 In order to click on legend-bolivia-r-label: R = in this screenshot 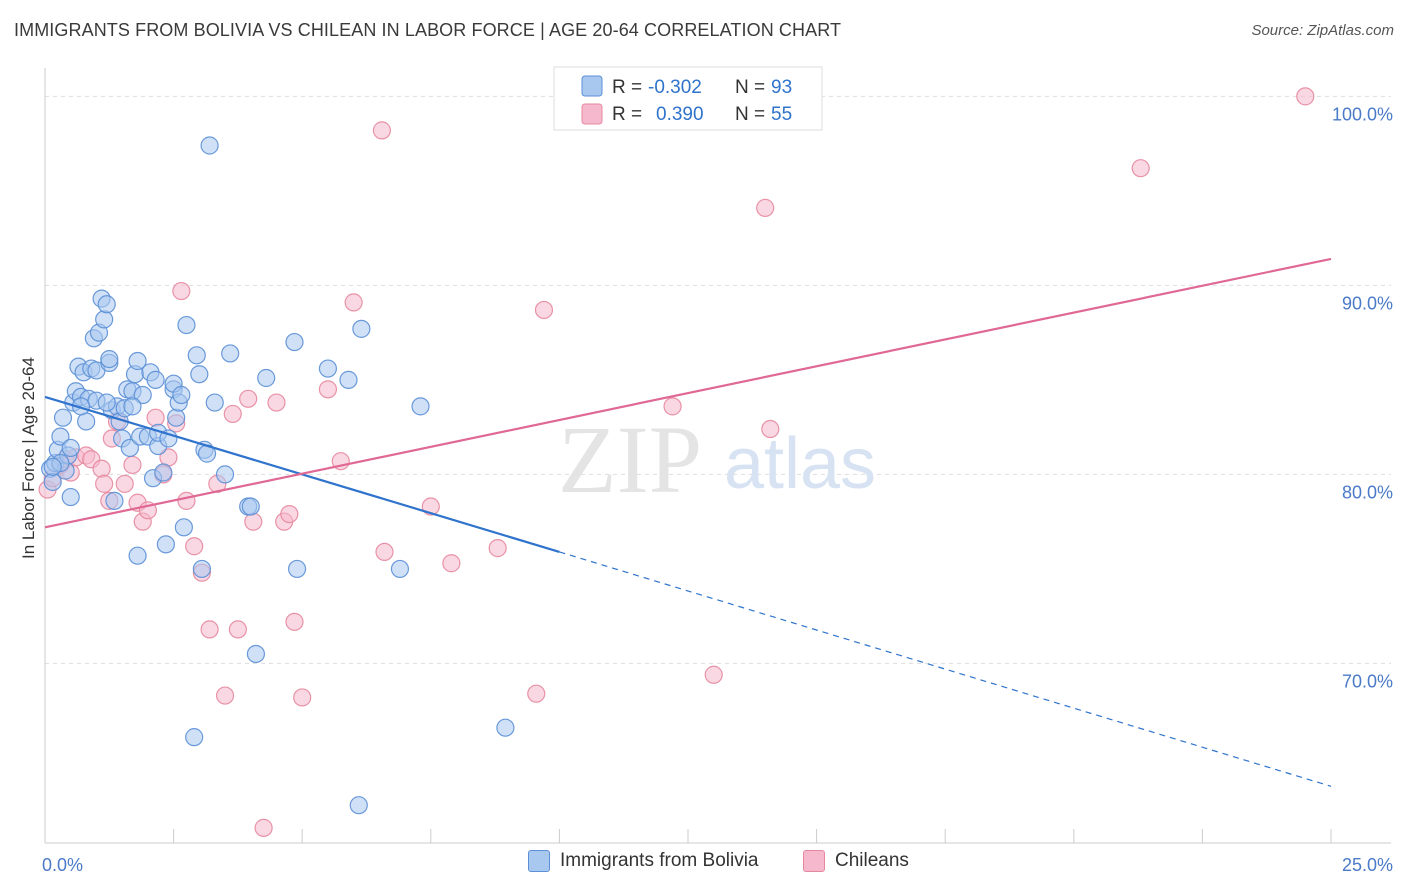, I will do `click(627, 87)`.